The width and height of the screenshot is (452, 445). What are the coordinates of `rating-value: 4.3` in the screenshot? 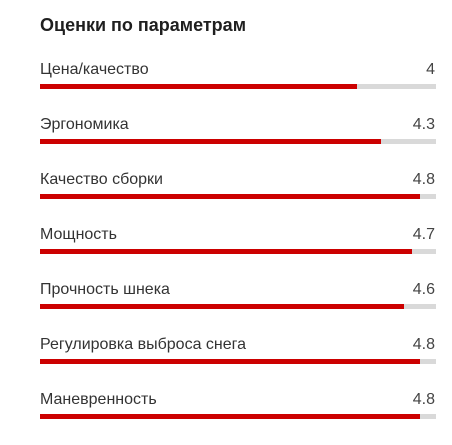 It's located at (423, 124).